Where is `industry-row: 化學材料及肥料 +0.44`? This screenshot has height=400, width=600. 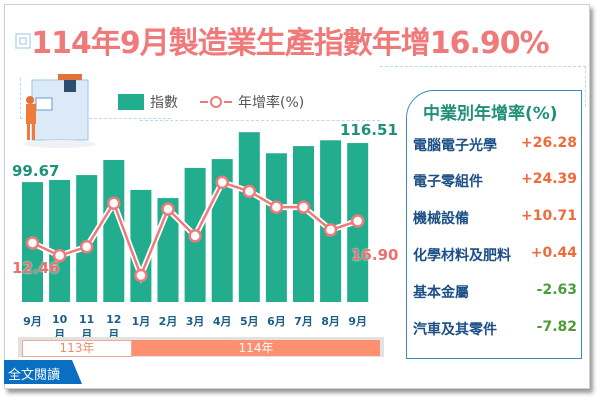 industry-row: 化學材料及肥料 +0.44 is located at coordinates (495, 255).